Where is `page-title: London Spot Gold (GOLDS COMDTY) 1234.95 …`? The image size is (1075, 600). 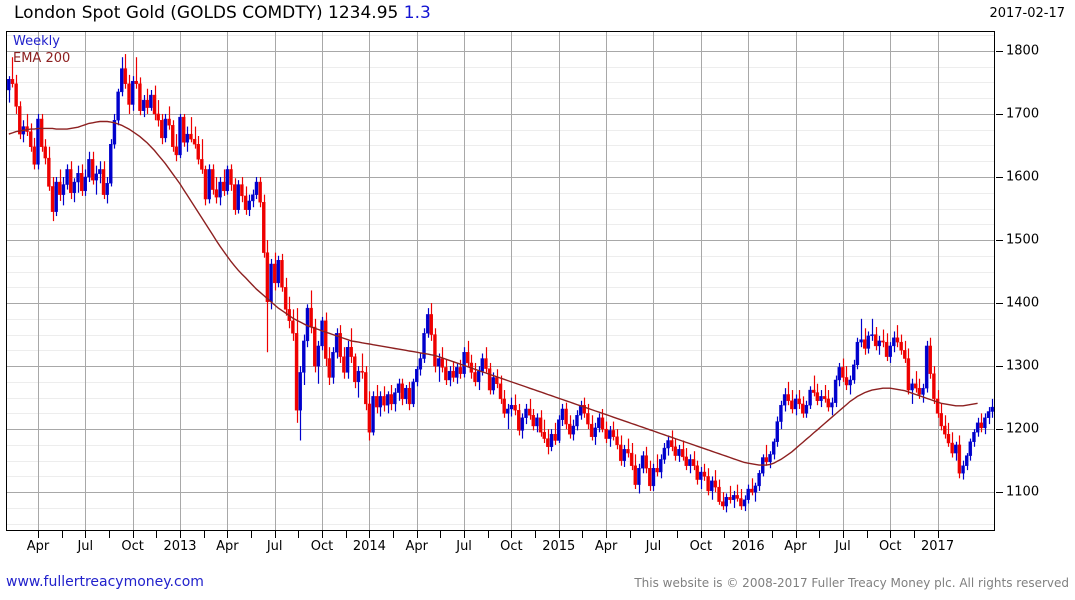
page-title: London Spot Gold (GOLDS COMDTY) 1234.95 … is located at coordinates (222, 13).